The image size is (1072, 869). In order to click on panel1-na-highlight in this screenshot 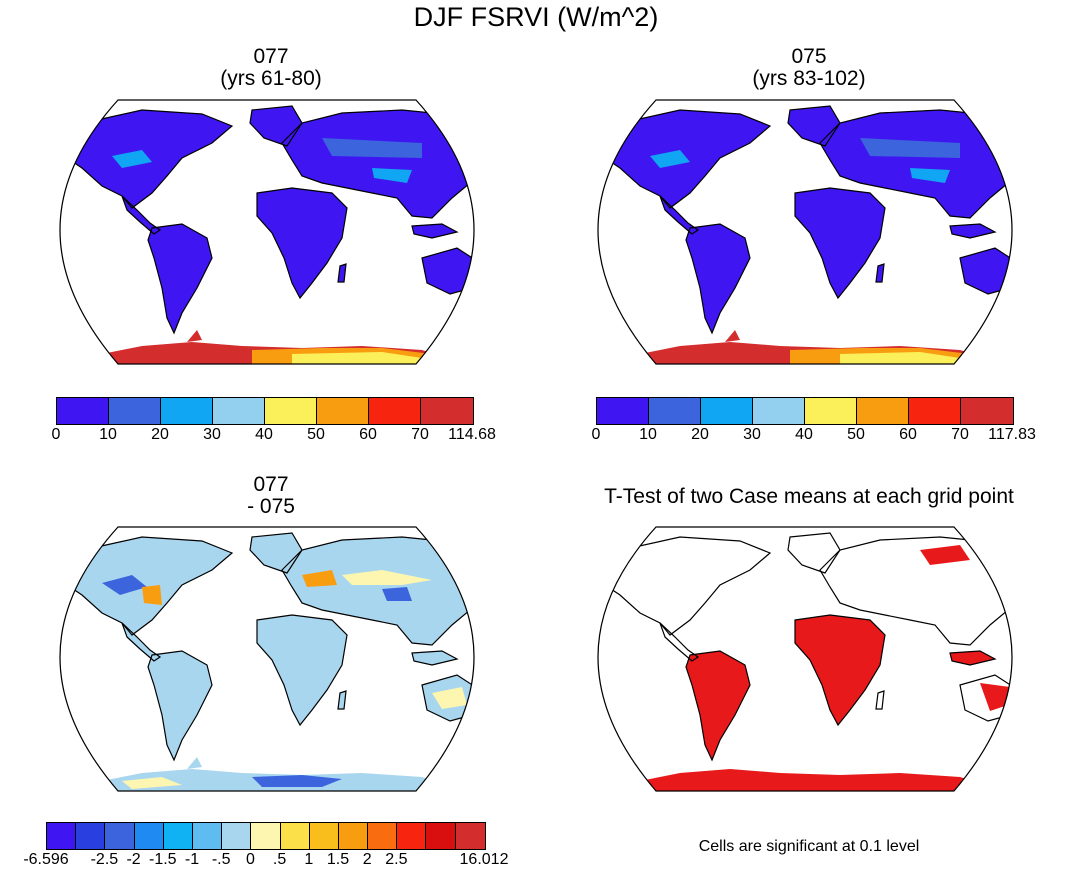, I will do `click(132, 159)`.